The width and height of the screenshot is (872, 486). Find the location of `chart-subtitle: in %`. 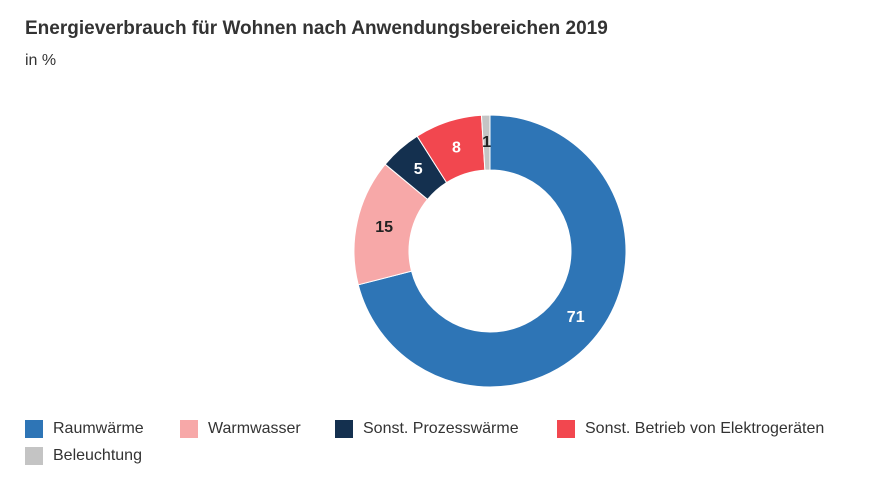

chart-subtitle: in % is located at coordinates (41, 60).